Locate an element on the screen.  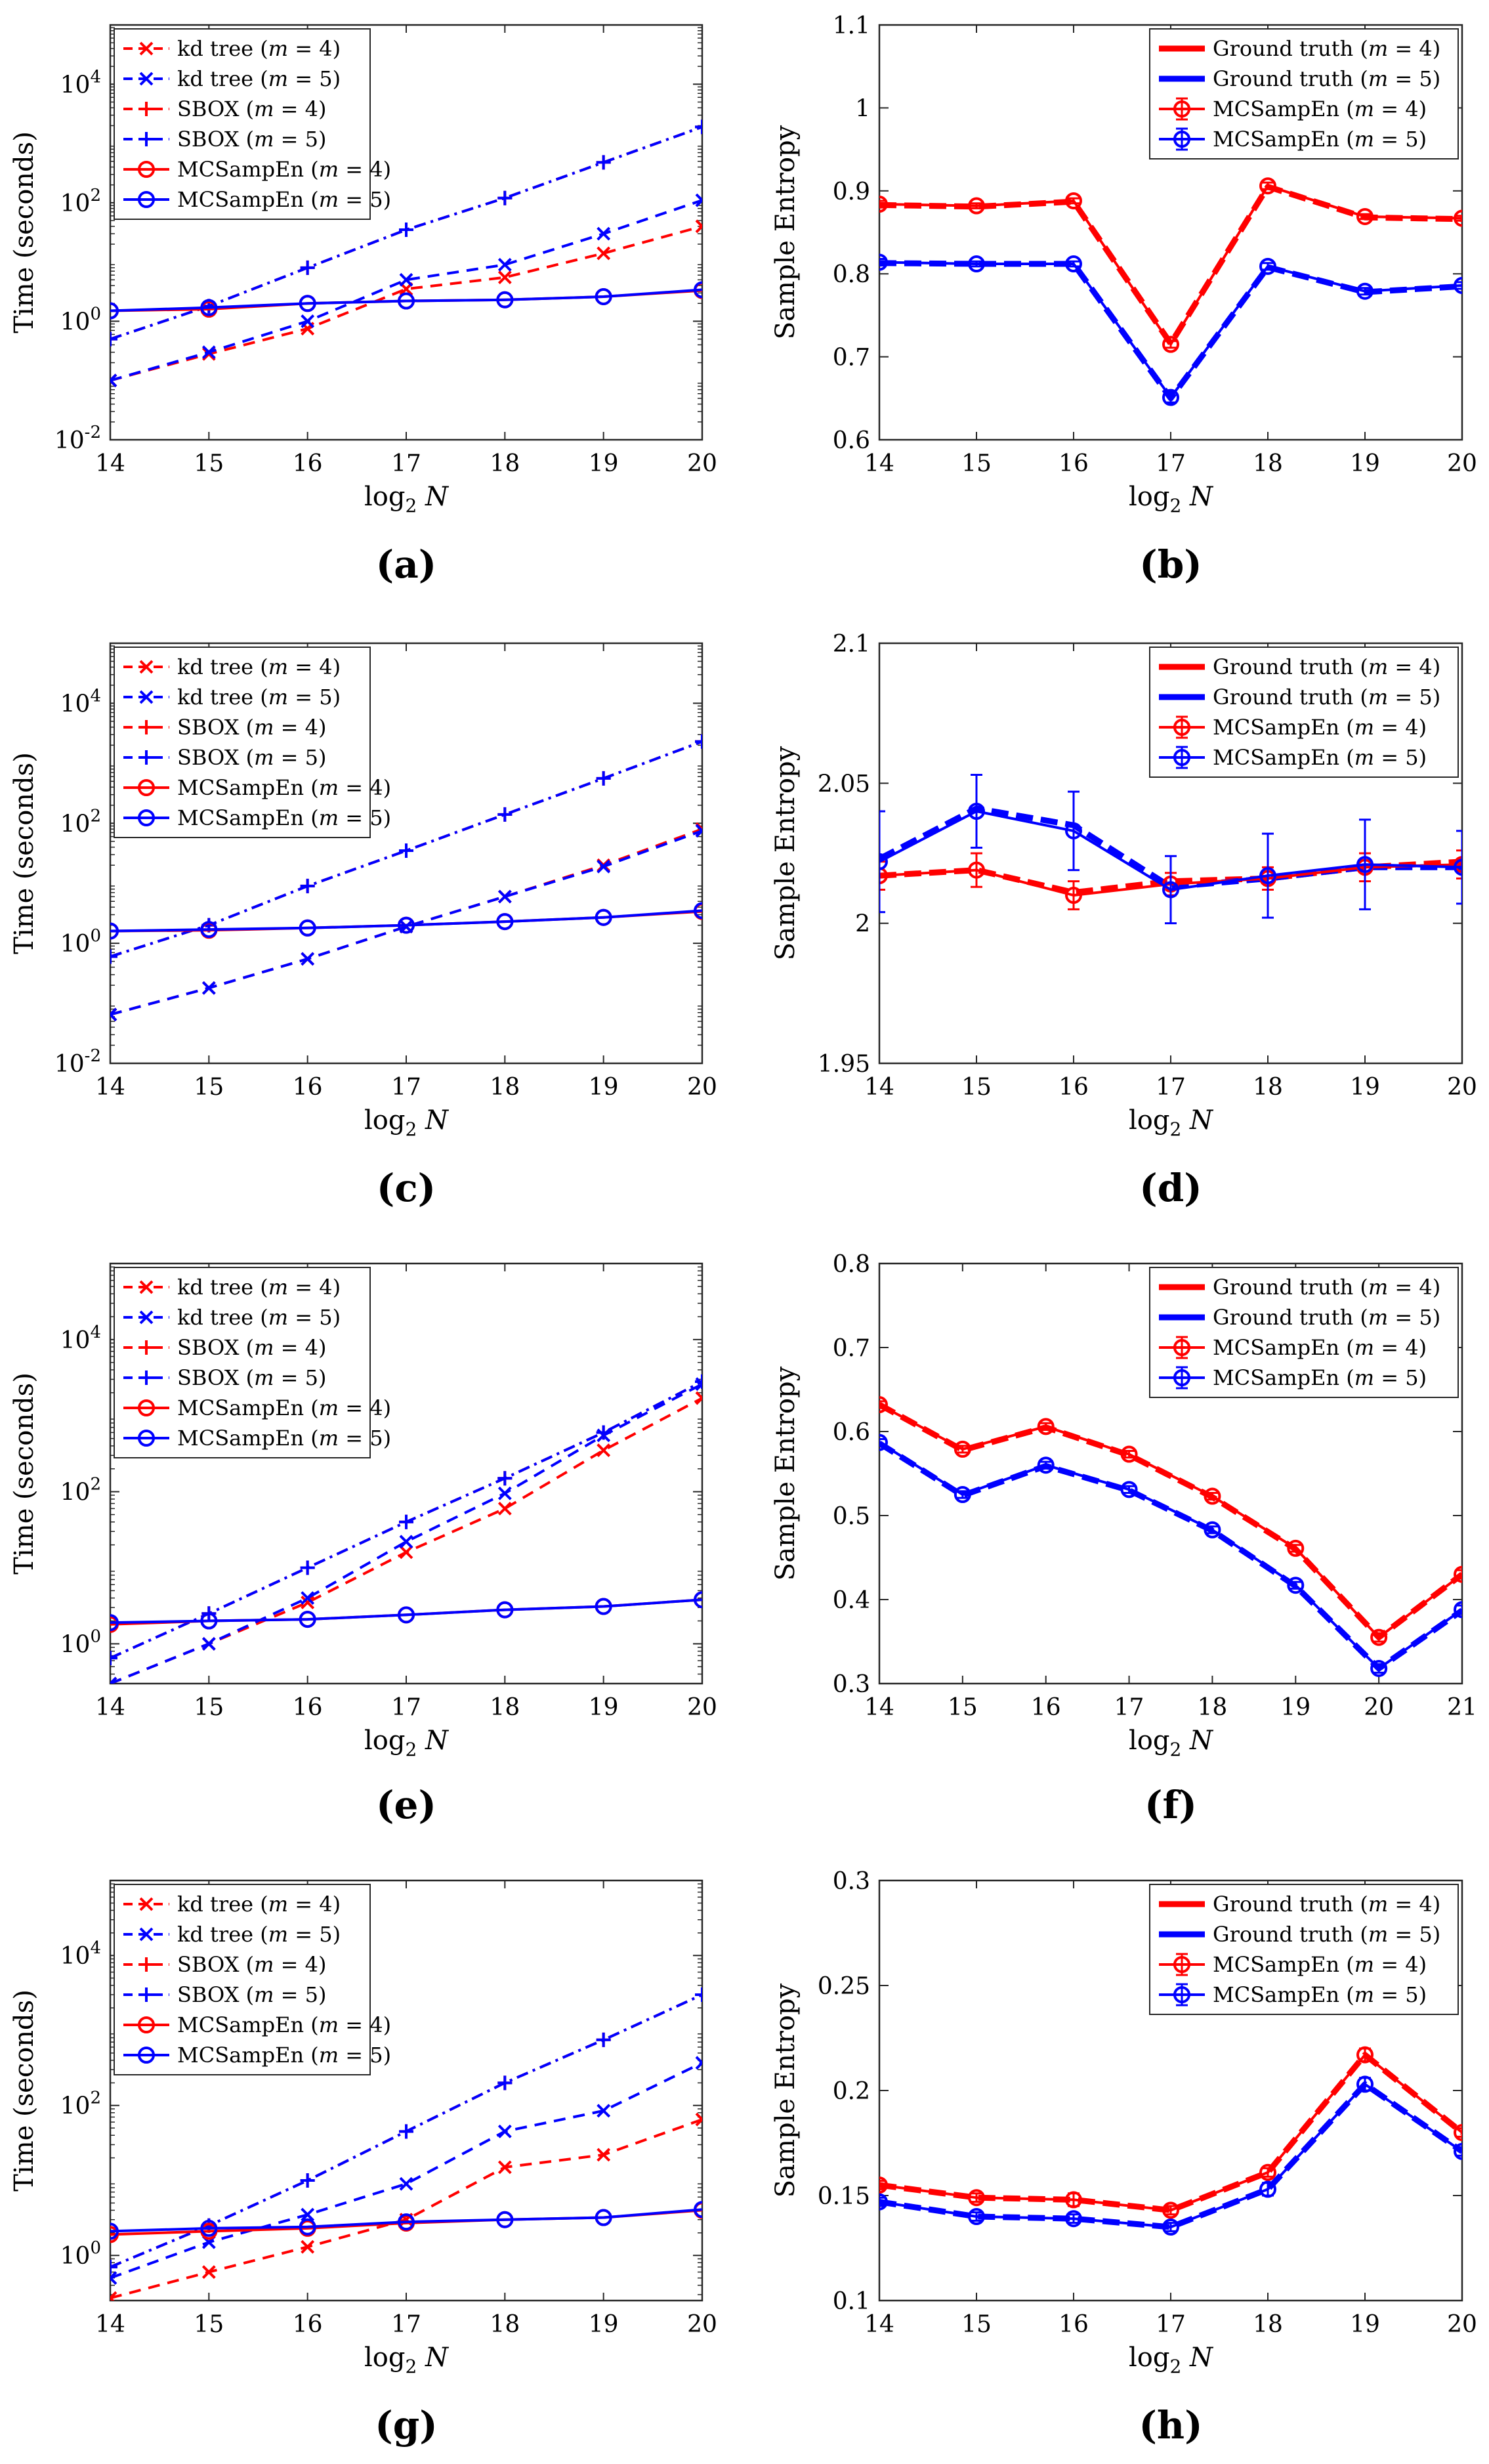
legend-entry-sbox5: SBOX (m = 5) is located at coordinates (224, 757).